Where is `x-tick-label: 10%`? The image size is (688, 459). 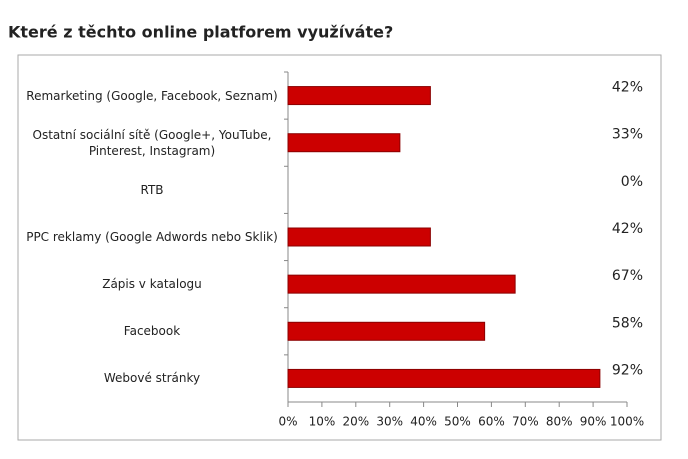
x-tick-label: 10% is located at coordinates (322, 422).